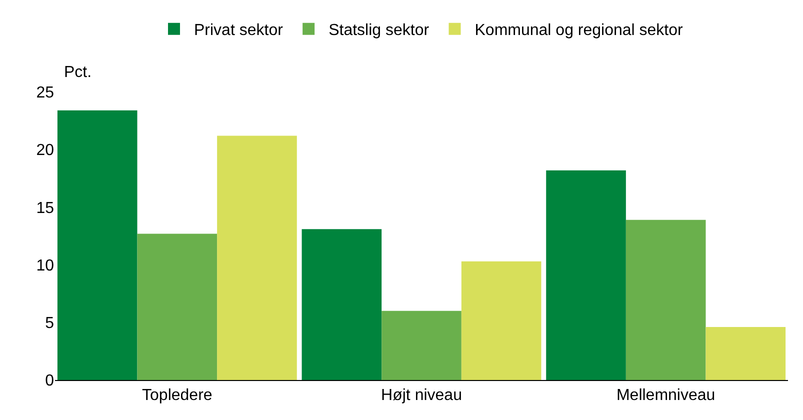 The height and width of the screenshot is (420, 803). I want to click on x-tick-label: Højt niveau, so click(421, 395).